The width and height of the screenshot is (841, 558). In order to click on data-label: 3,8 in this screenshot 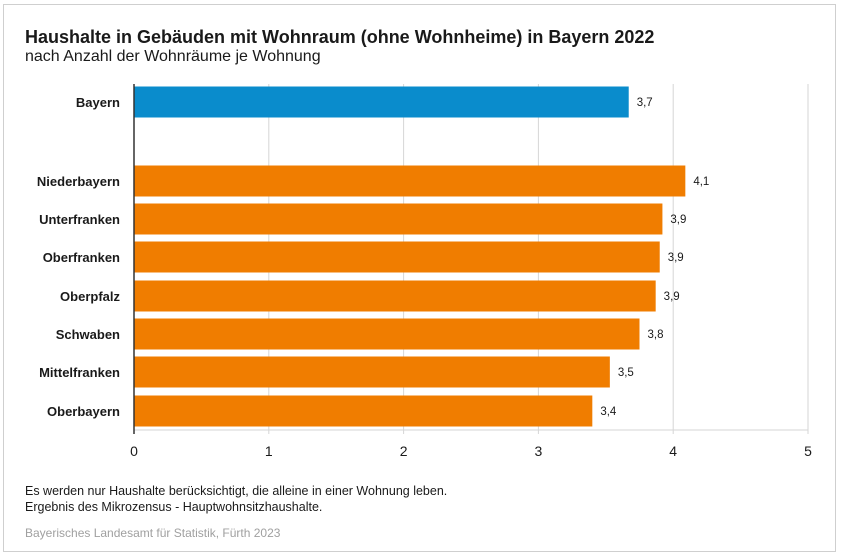, I will do `click(656, 335)`.